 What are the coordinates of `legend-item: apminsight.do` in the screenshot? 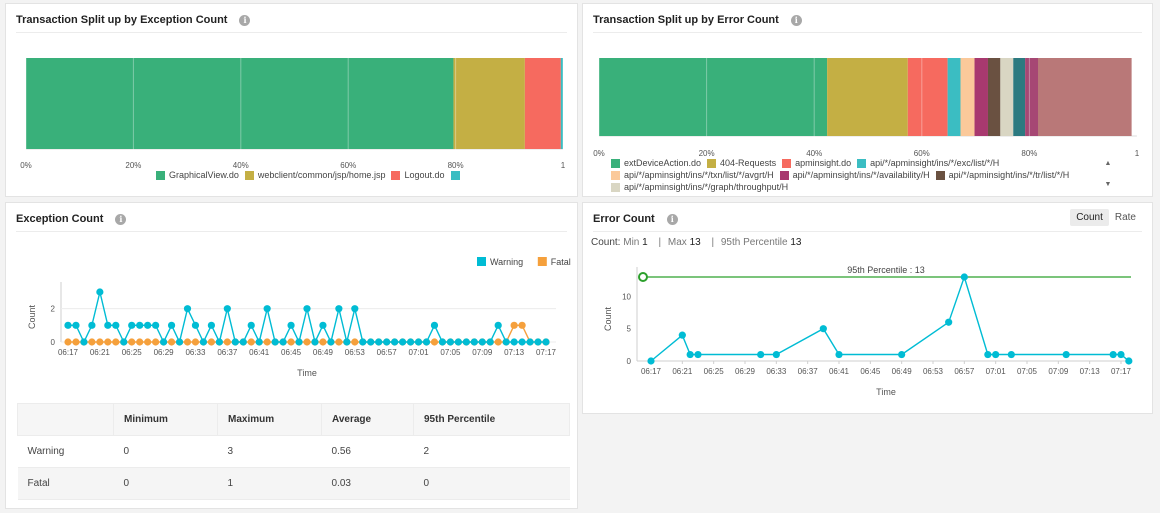 It's located at (816, 163).